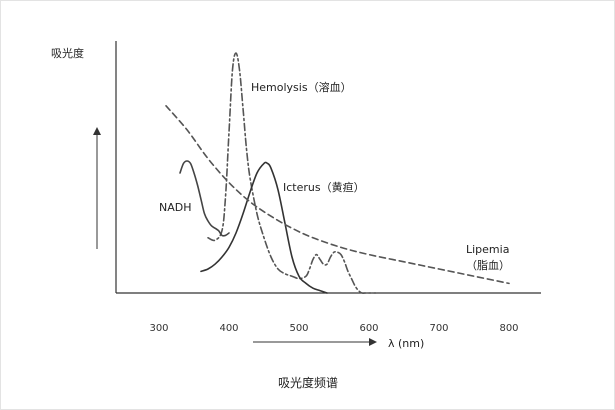  Describe the element at coordinates (97, 131) in the screenshot. I see `y-axis-arrow-head` at that location.